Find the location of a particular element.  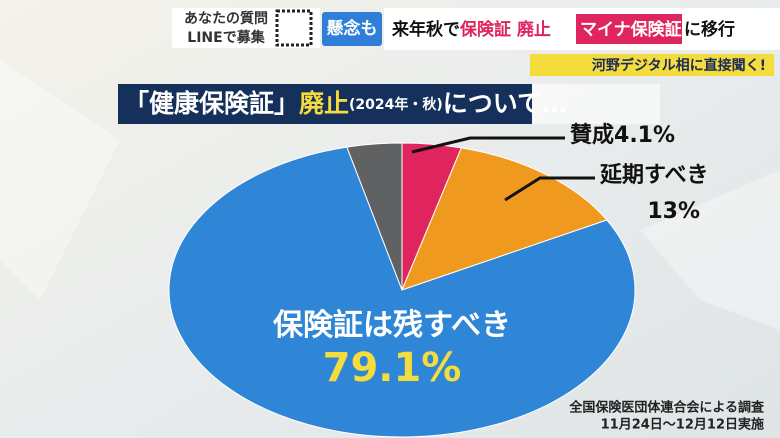

source: 全国保険医団体連合会による調査 is located at coordinates (666, 408).